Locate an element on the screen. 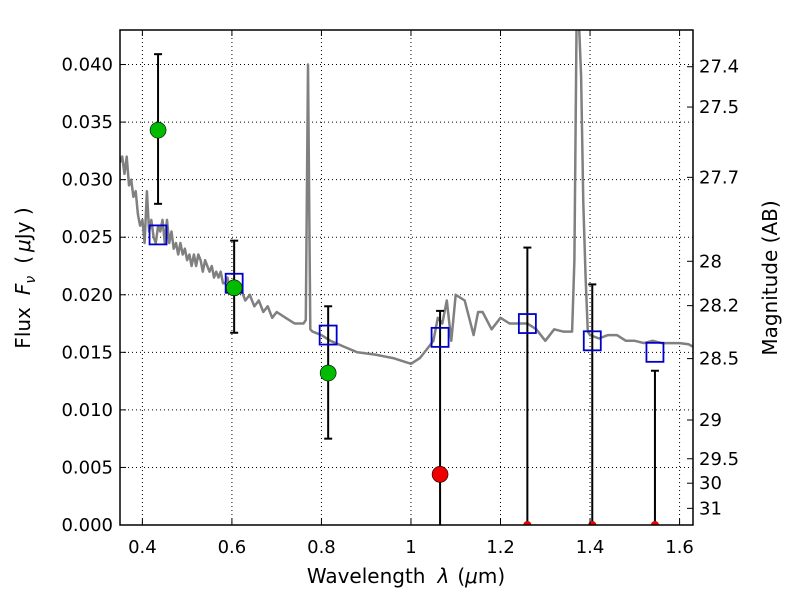 Image resolution: width=800 pixels, height=600 pixels. y-tick-label: 0.010 is located at coordinates (87, 410).